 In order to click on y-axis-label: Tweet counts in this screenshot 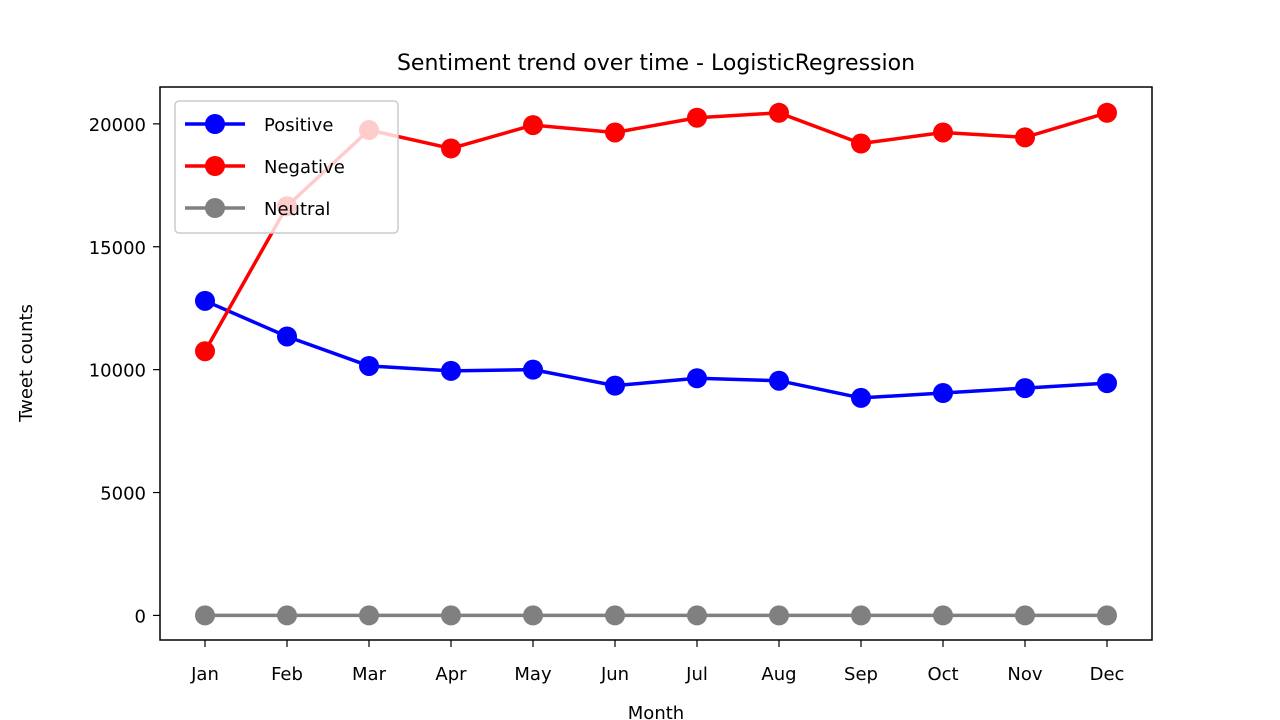, I will do `click(26, 363)`.